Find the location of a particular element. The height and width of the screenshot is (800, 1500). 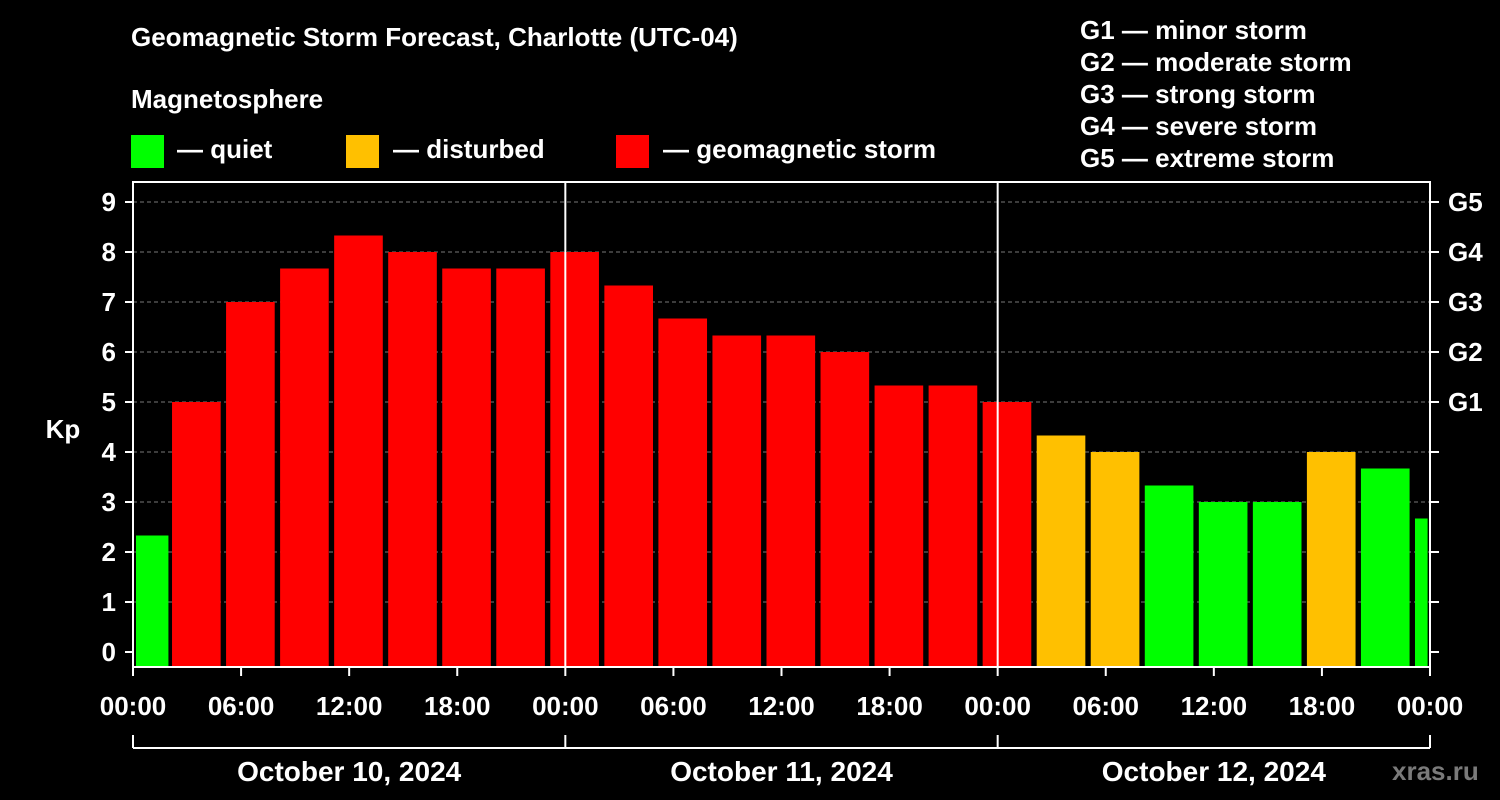

g-level-label: G3 is located at coordinates (1465, 302).